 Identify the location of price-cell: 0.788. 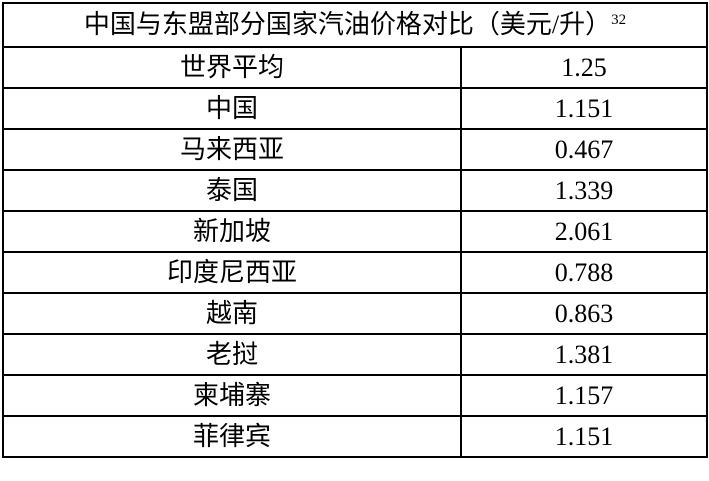
(584, 272).